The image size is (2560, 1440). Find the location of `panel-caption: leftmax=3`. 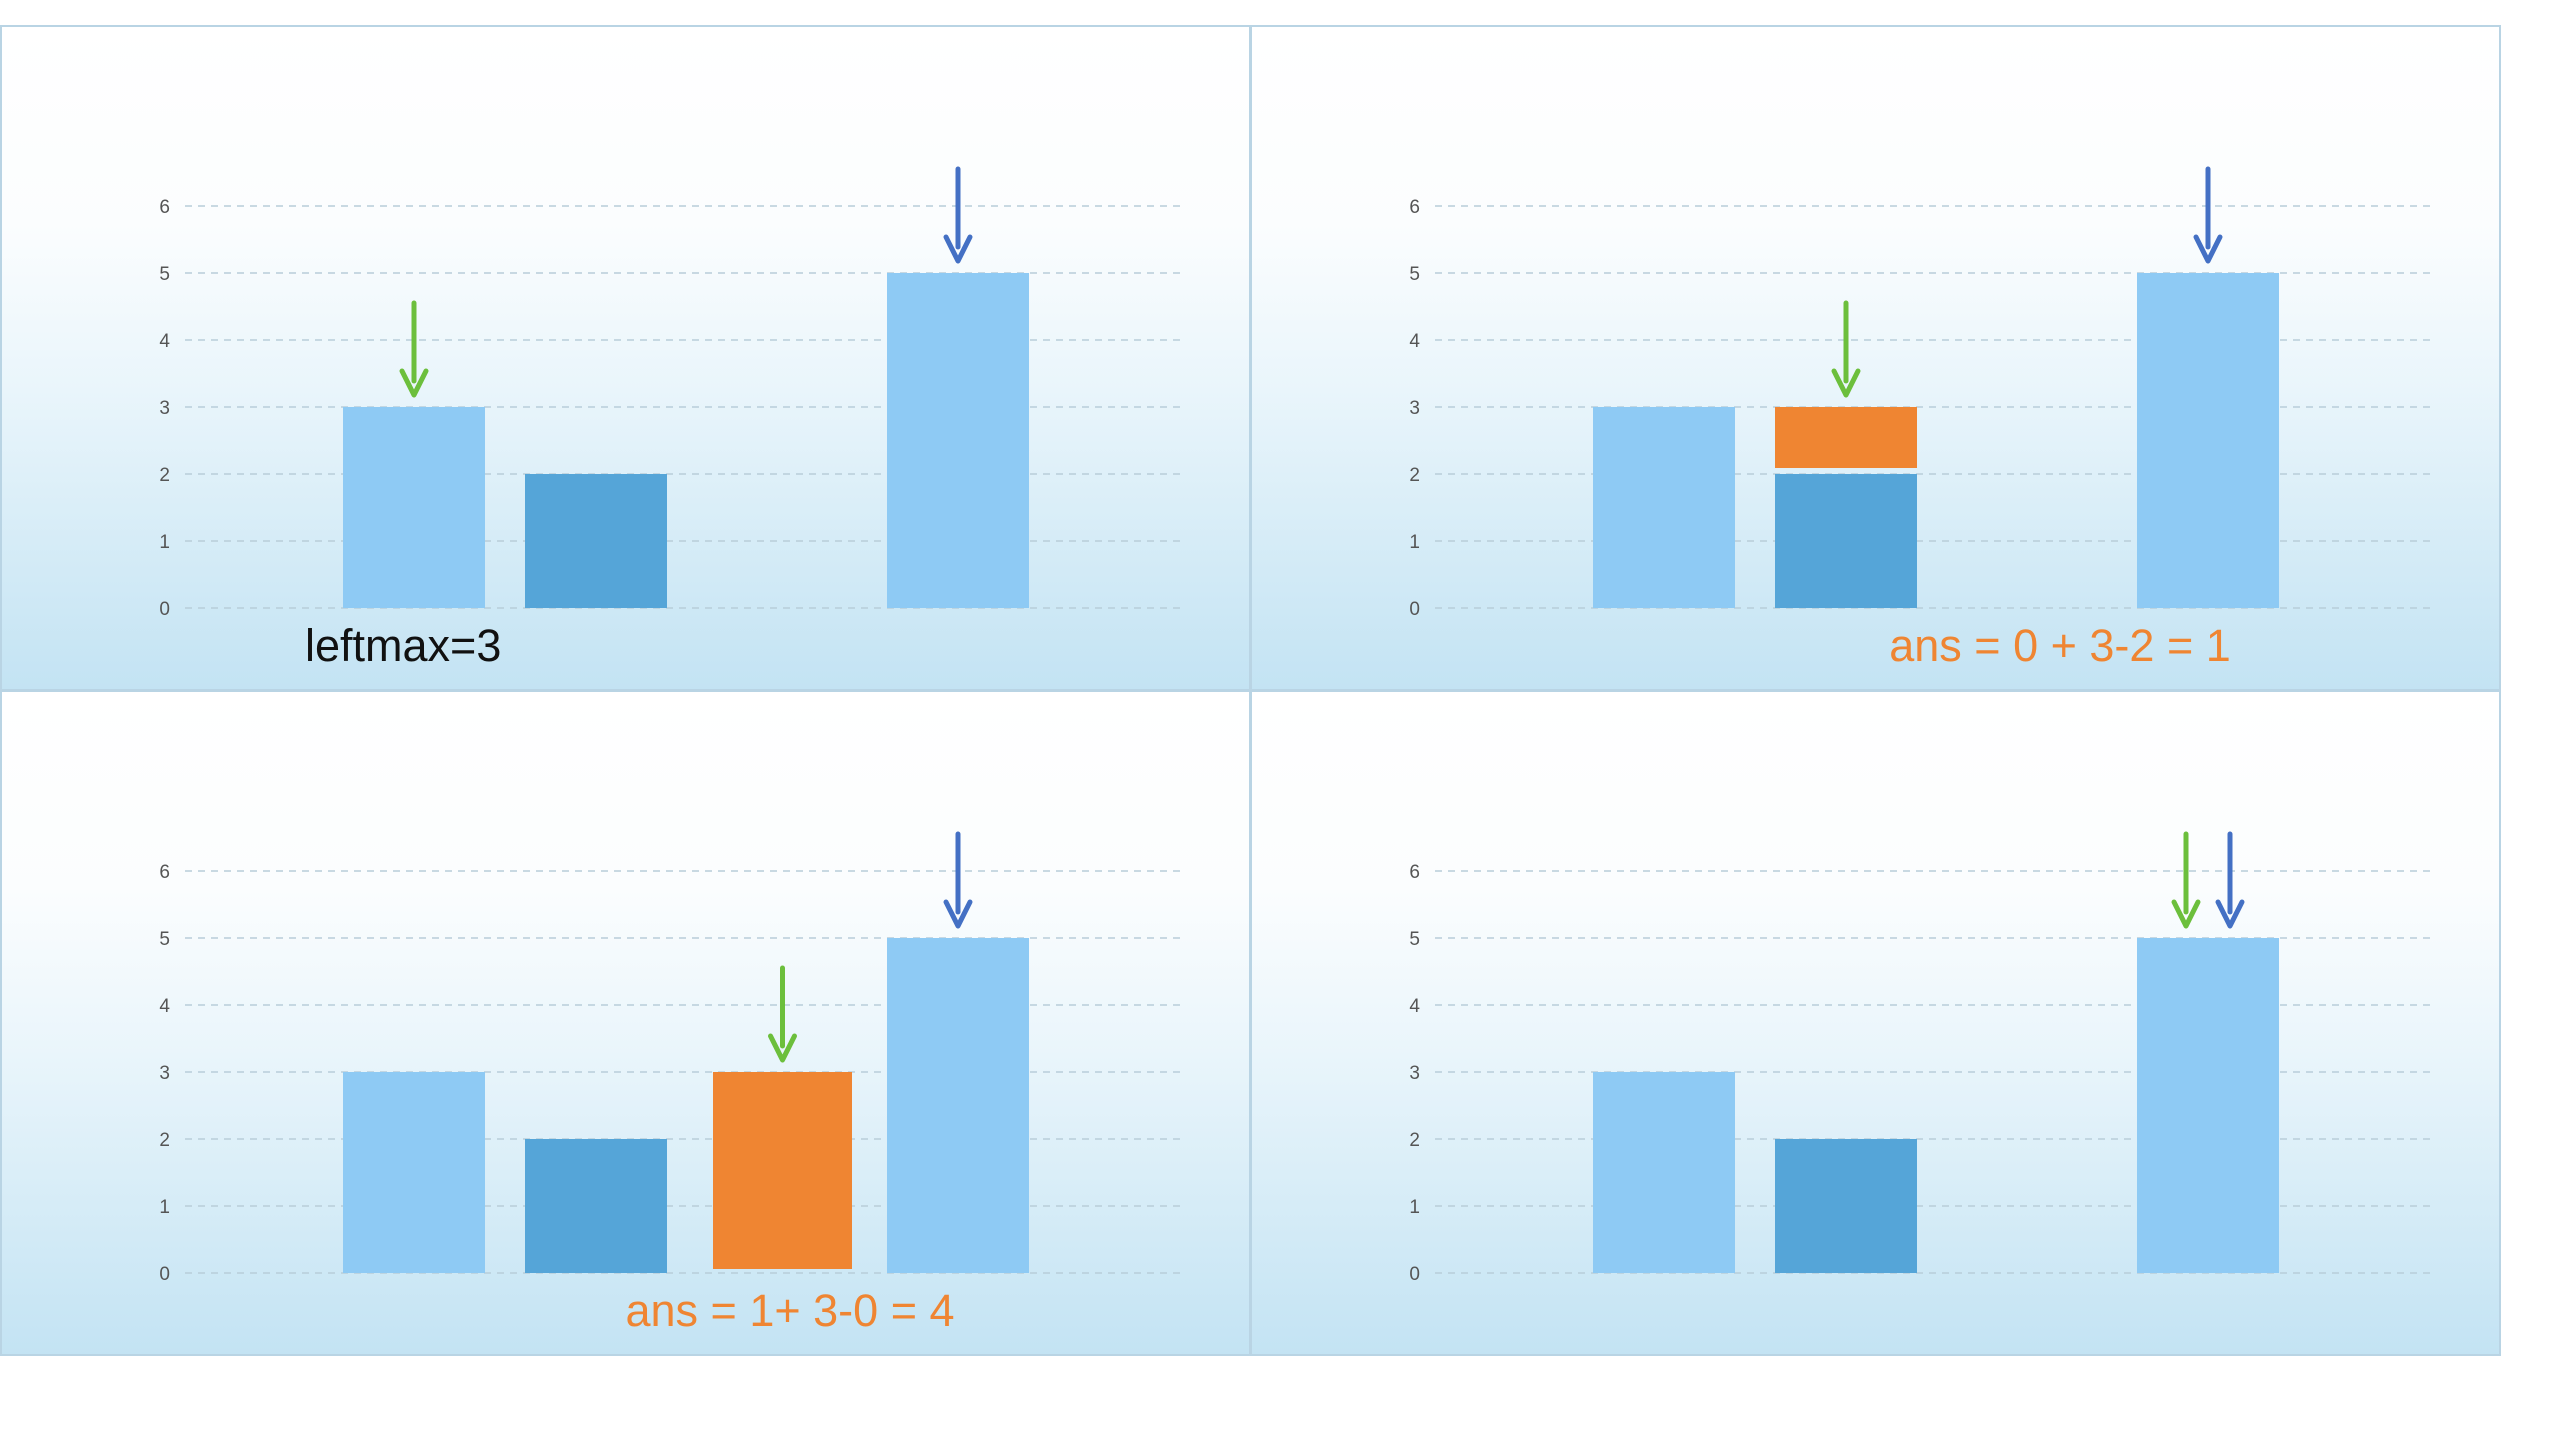

panel-caption: leftmax=3 is located at coordinates (403, 645).